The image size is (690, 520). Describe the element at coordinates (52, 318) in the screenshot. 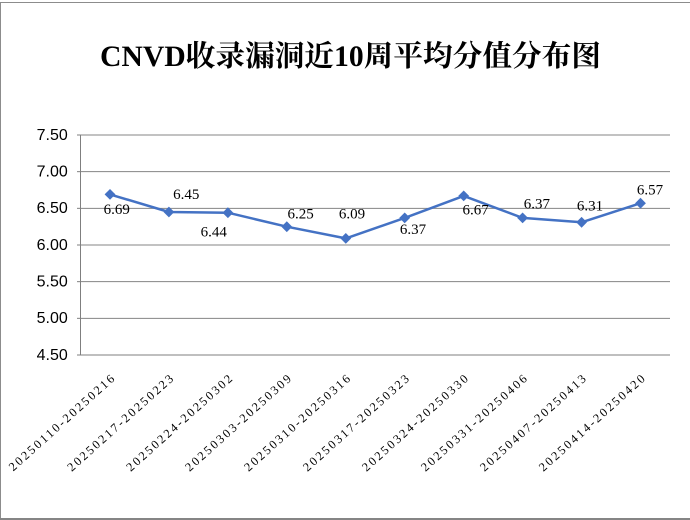

I see `svg-text: 5.00` at that location.